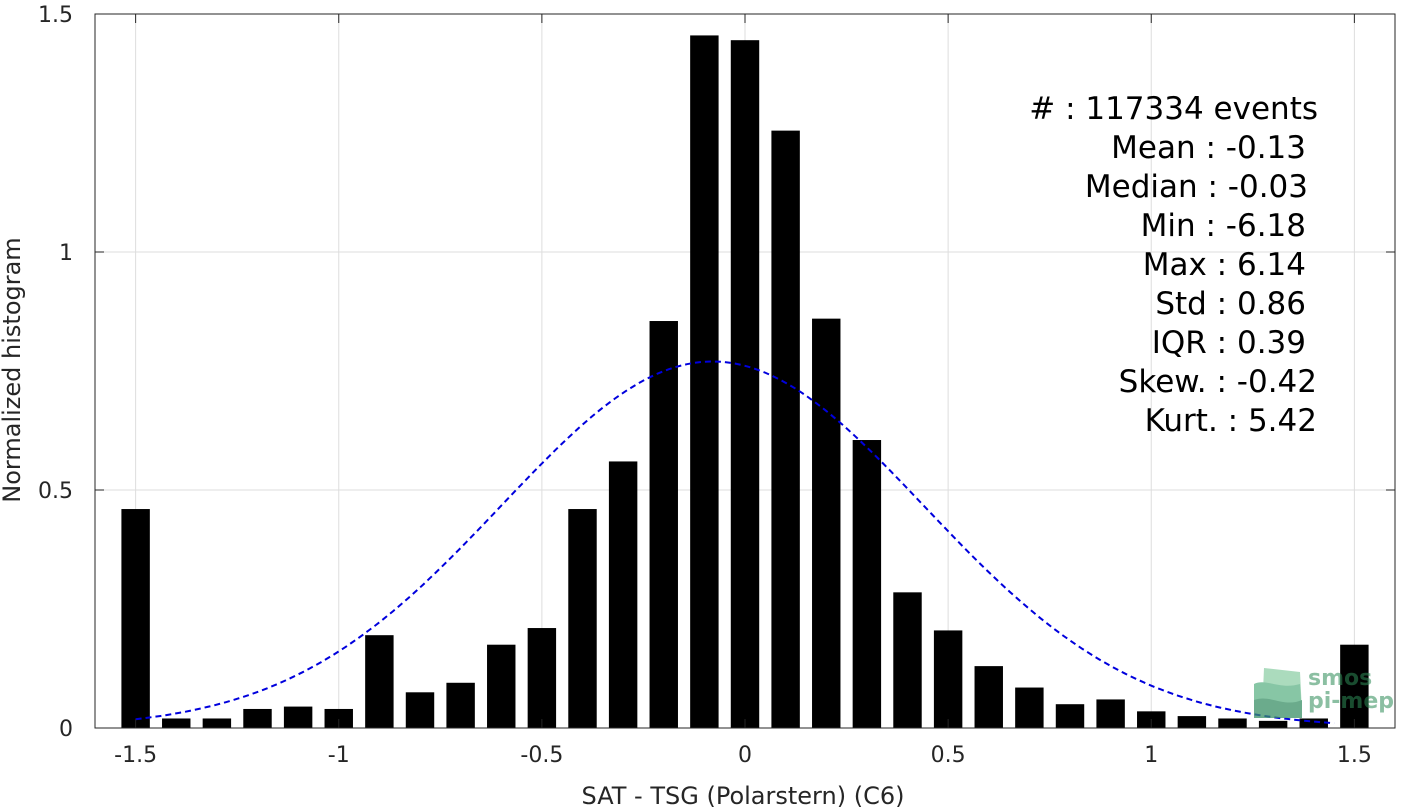 This screenshot has height=809, width=1408. Describe the element at coordinates (1208, 148) in the screenshot. I see `stat-line: Mean : -0.13` at that location.